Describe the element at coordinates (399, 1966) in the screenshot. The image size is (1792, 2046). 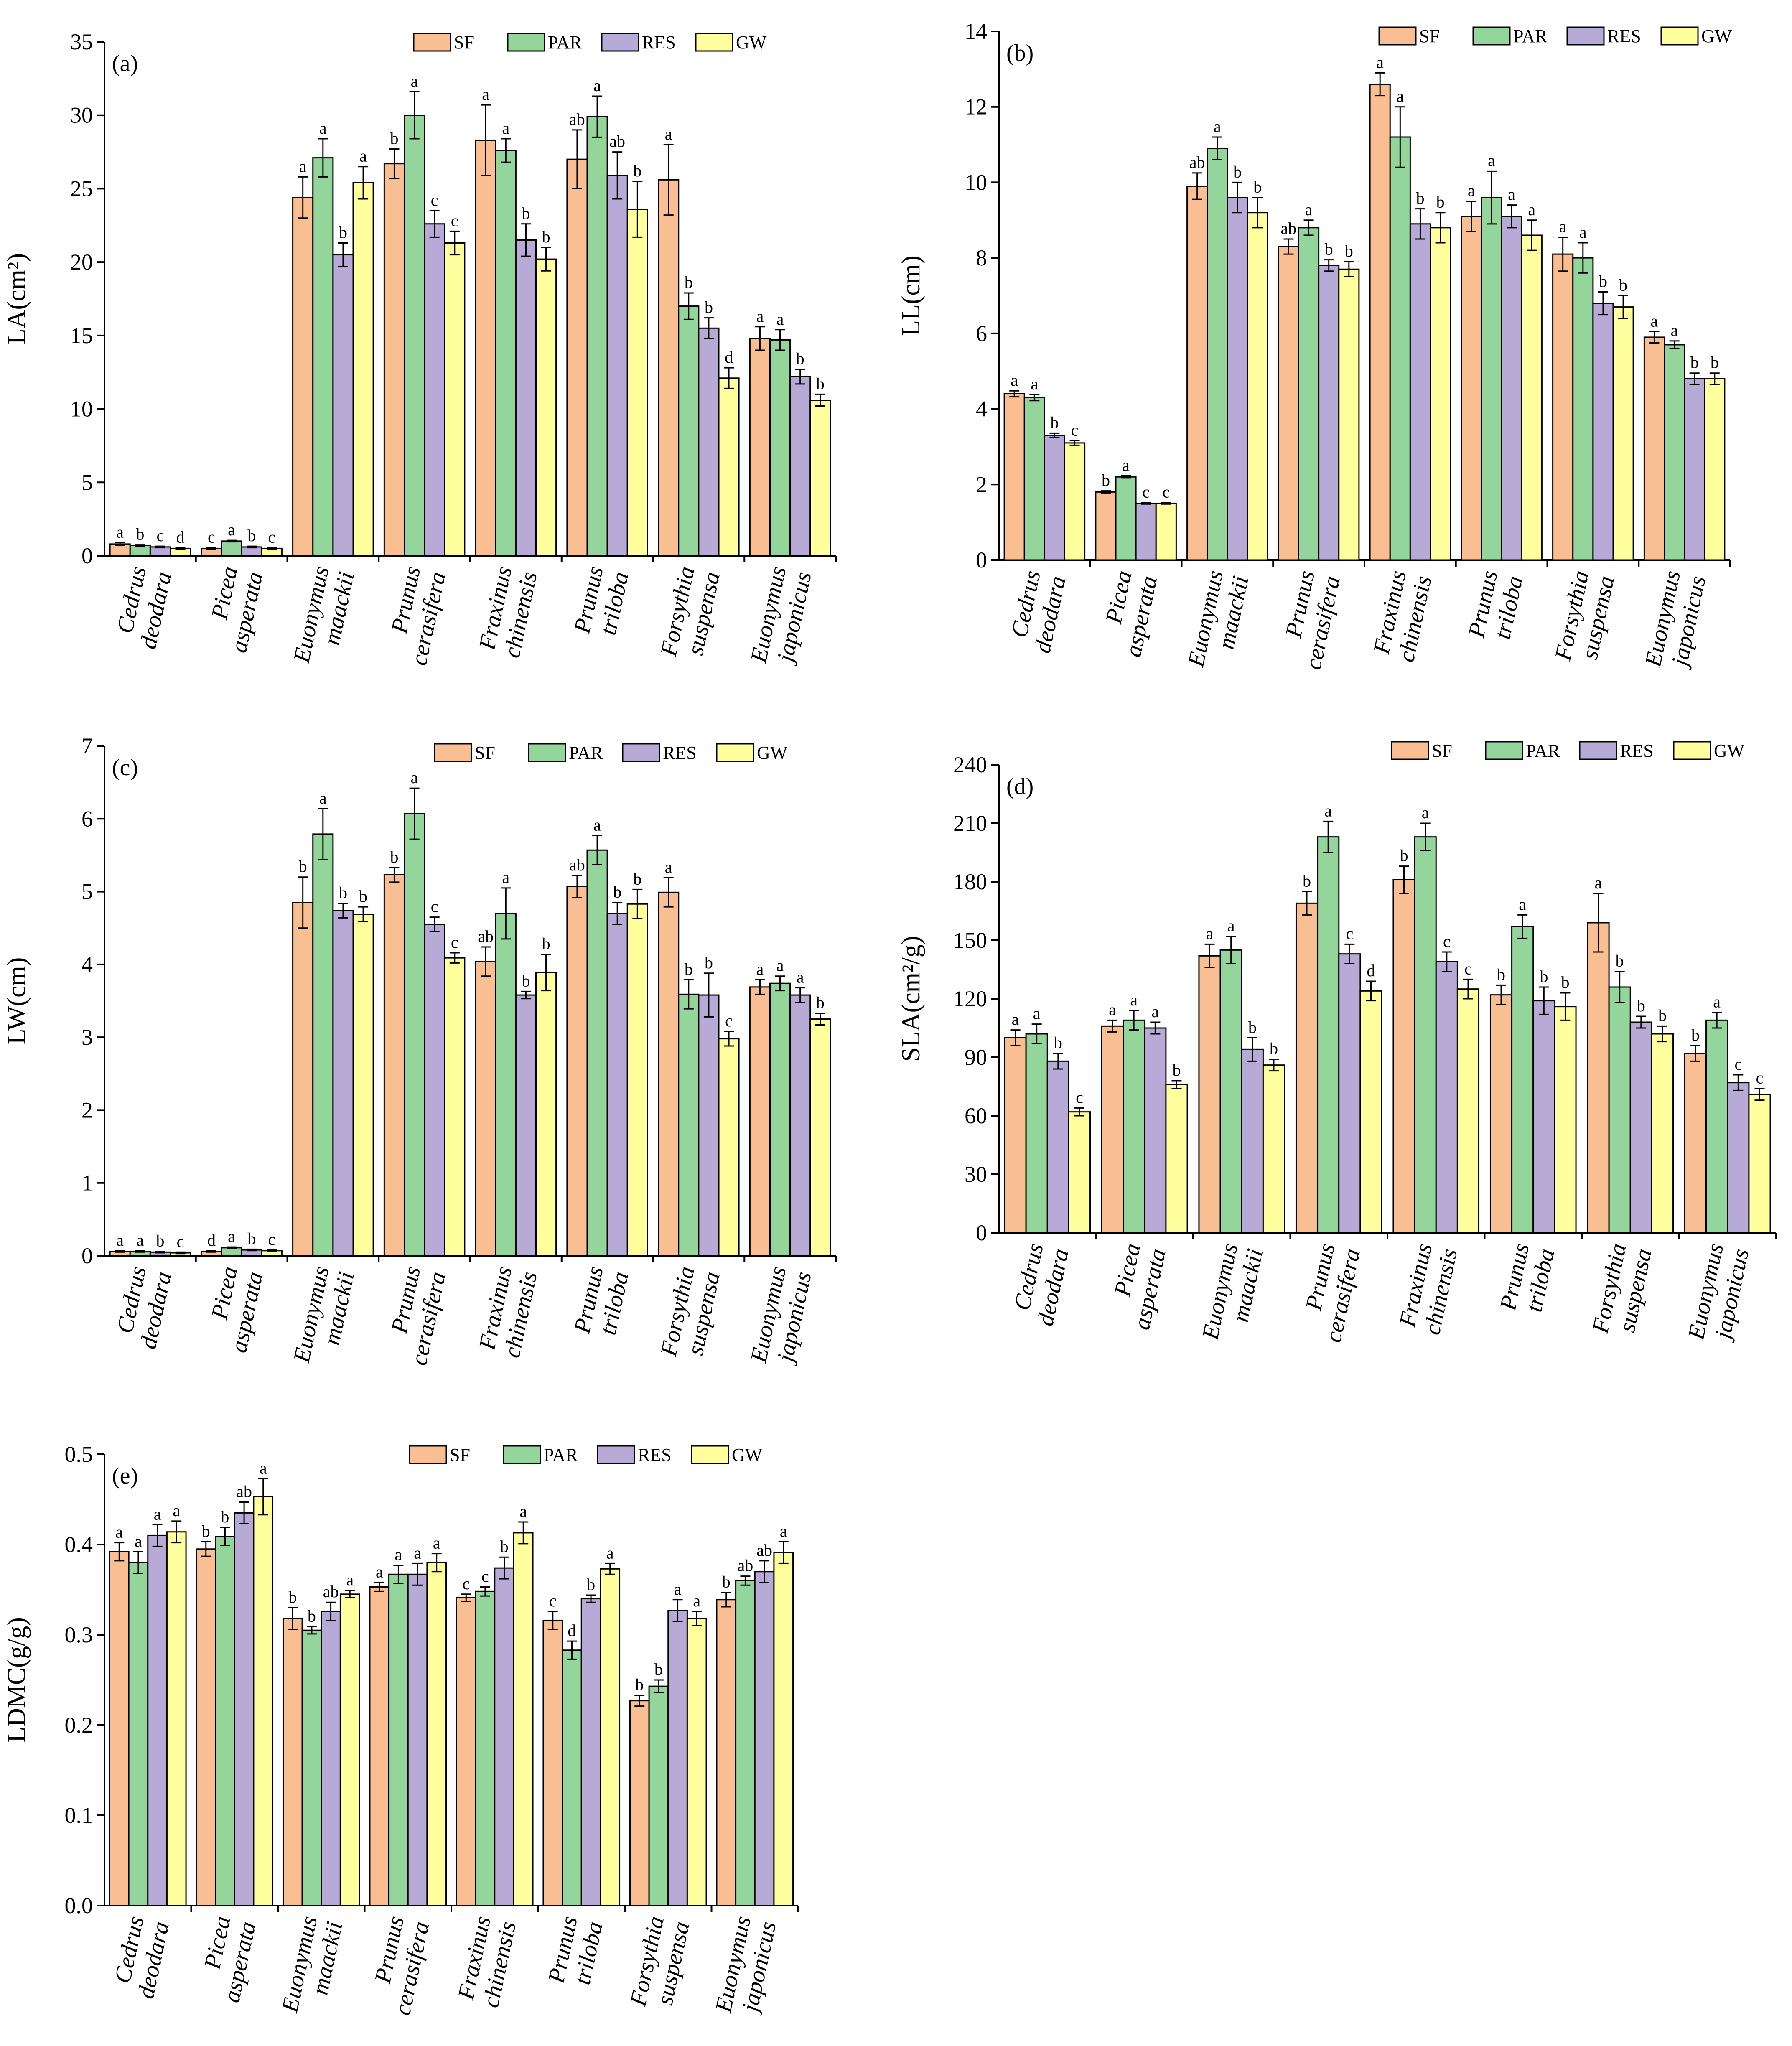
I see `x-category-label: Prunuscerasifera` at that location.